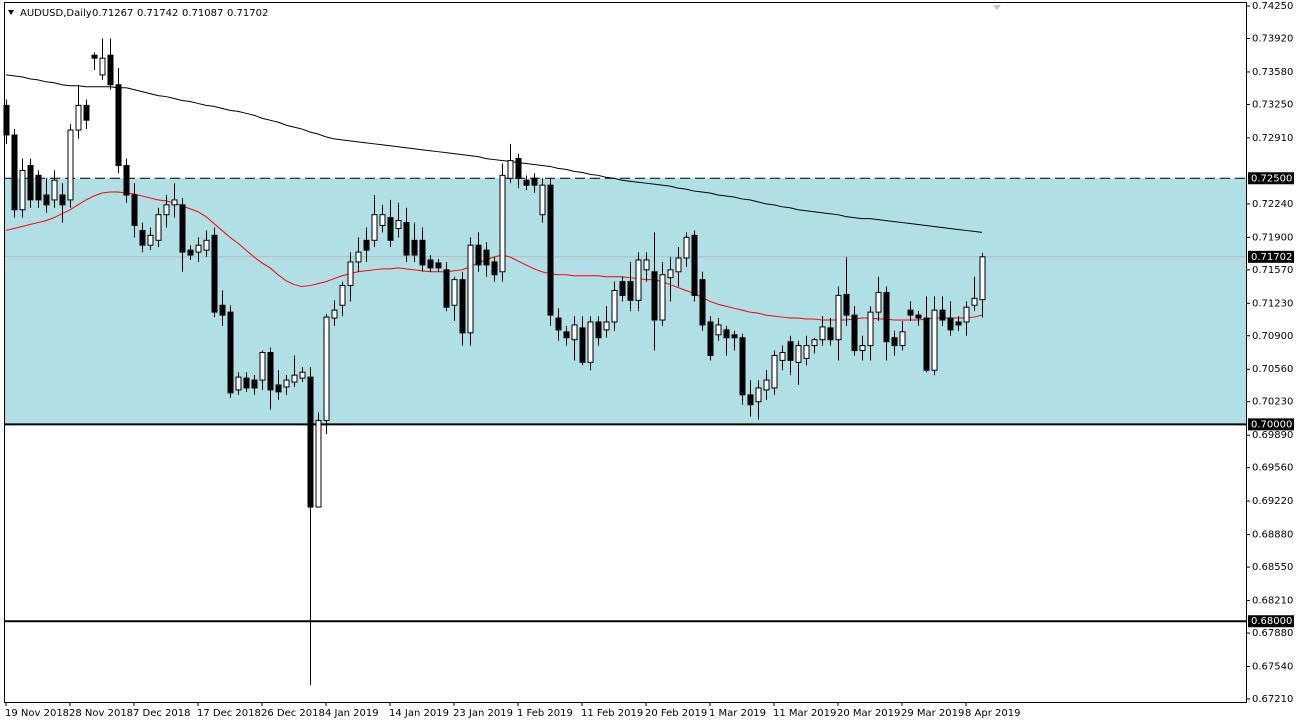 The width and height of the screenshot is (1296, 725). Describe the element at coordinates (1271, 621) in the screenshot. I see `price-tag-label: 0.68000` at that location.